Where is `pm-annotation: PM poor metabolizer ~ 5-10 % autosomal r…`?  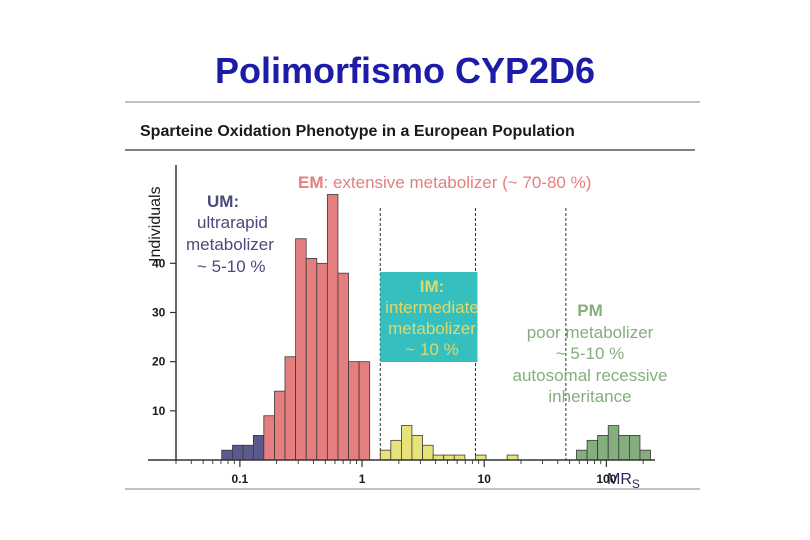
pm-annotation: PM poor metabolizer ~ 5-10 % autosomal r… is located at coordinates (590, 353).